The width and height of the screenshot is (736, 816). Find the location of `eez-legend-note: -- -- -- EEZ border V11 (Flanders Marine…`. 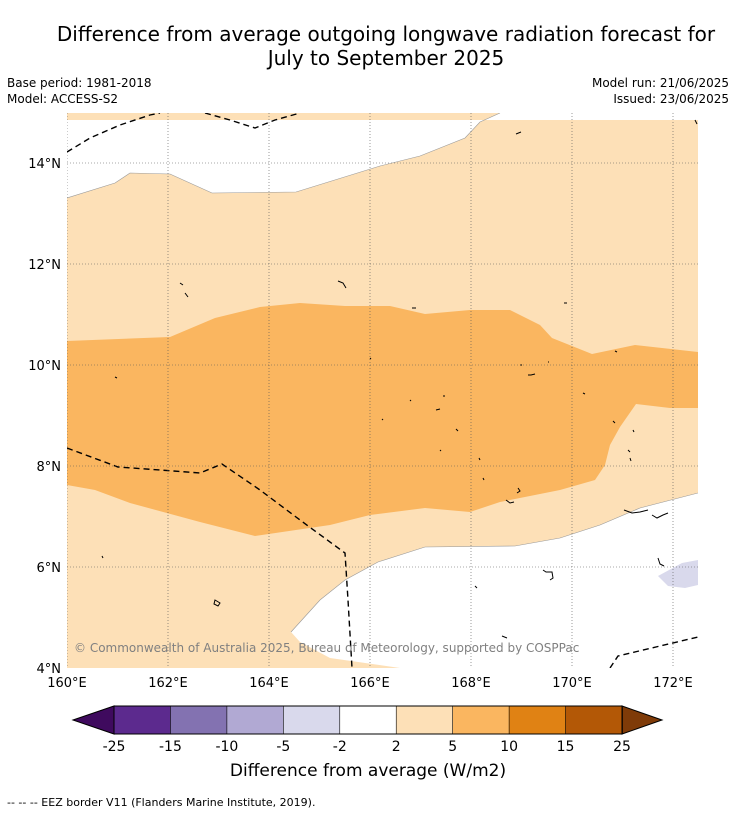

eez-legend-note: -- -- -- EEZ border V11 (Flanders Marine… is located at coordinates (161, 802).